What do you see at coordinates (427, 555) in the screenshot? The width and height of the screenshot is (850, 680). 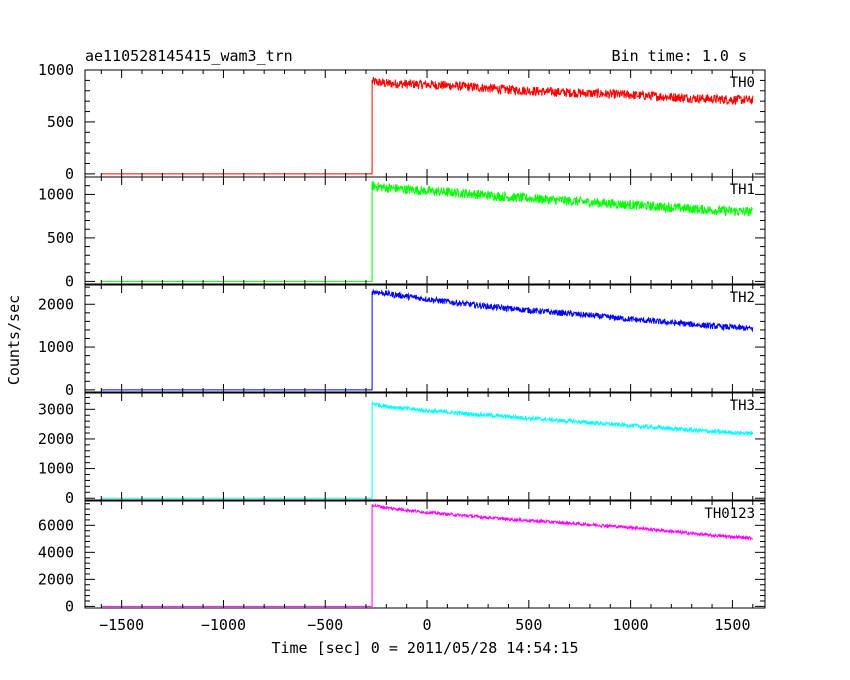 I see `series-line-th0123` at bounding box center [427, 555].